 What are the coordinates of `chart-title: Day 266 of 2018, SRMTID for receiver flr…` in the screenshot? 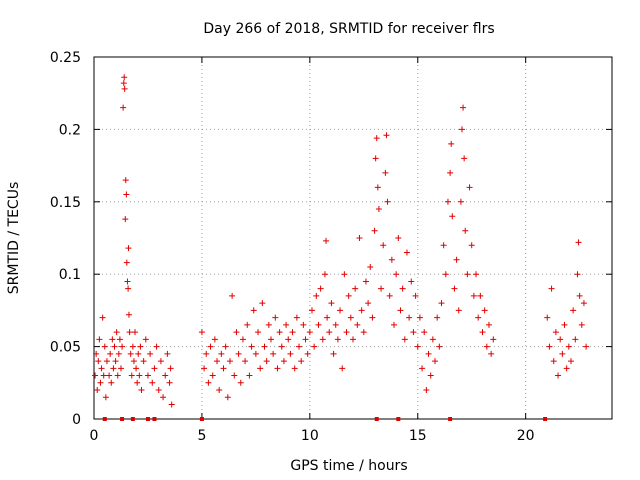 It's located at (348, 29).